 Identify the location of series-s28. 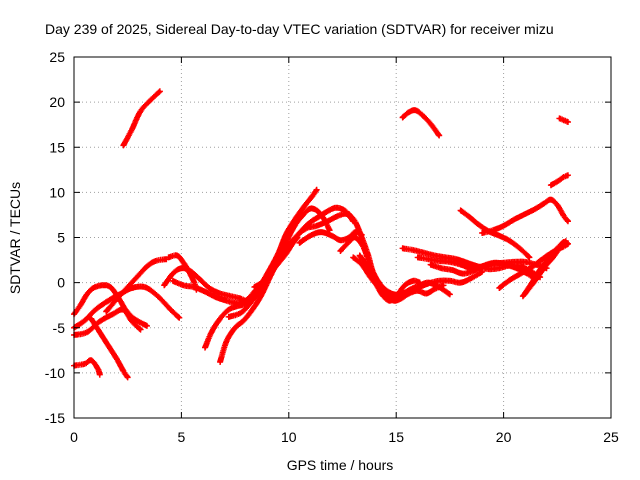
(544, 269).